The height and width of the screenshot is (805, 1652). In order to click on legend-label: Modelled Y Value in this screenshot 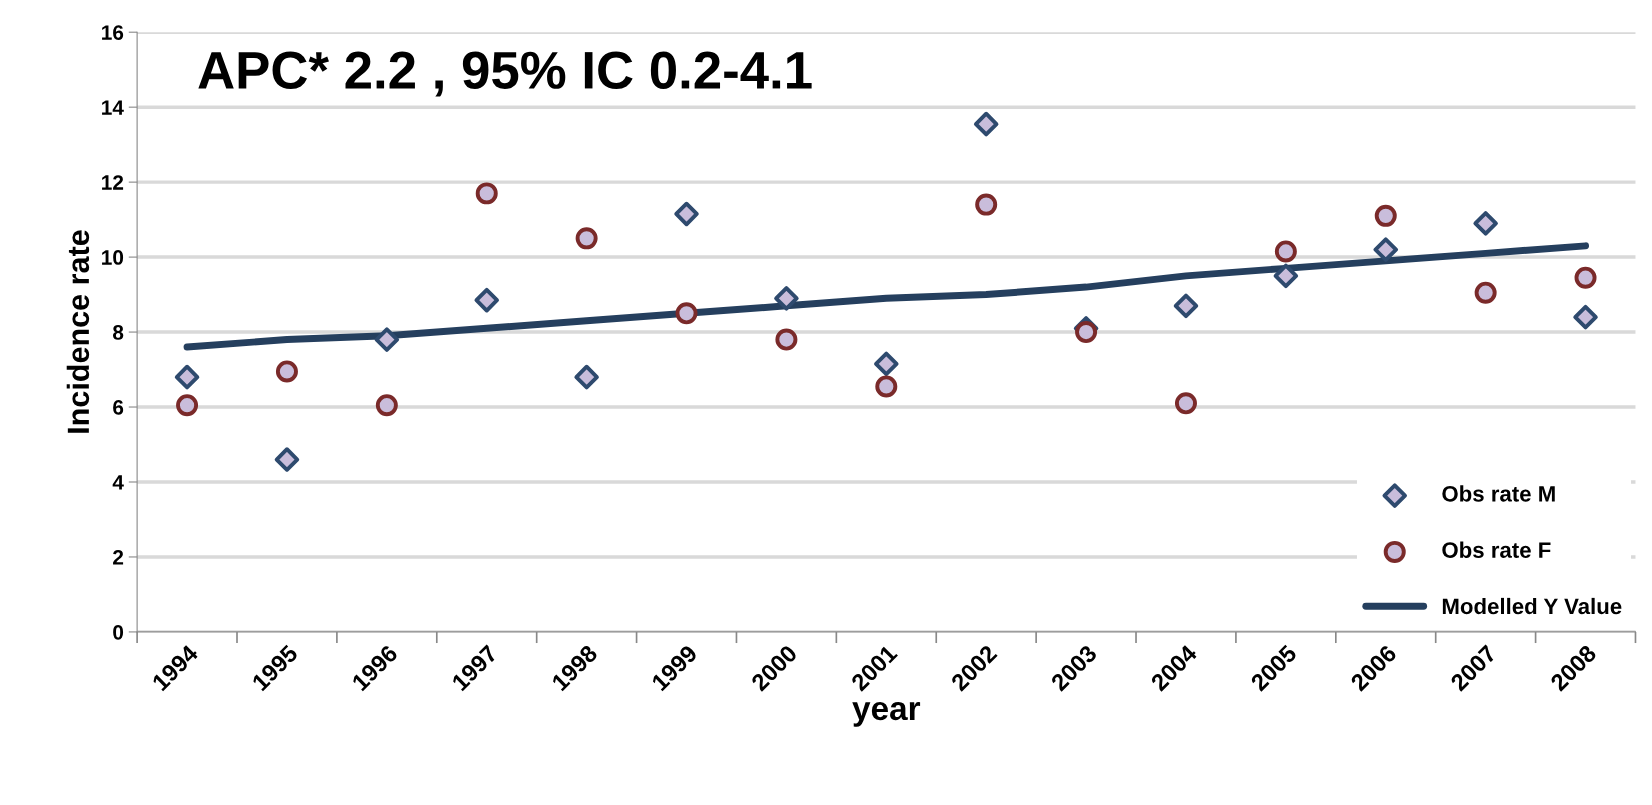, I will do `click(1532, 606)`.